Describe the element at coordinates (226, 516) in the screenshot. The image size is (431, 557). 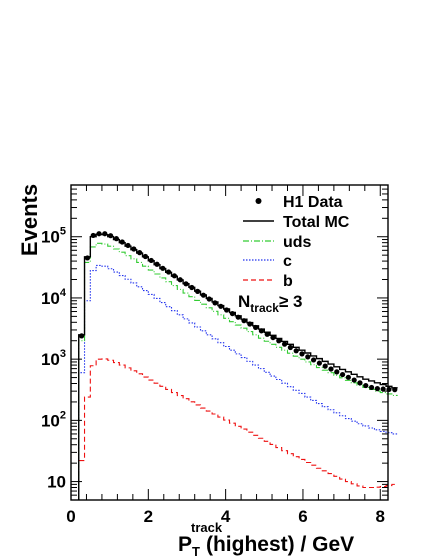
I see `x-tick-label: 4` at that location.